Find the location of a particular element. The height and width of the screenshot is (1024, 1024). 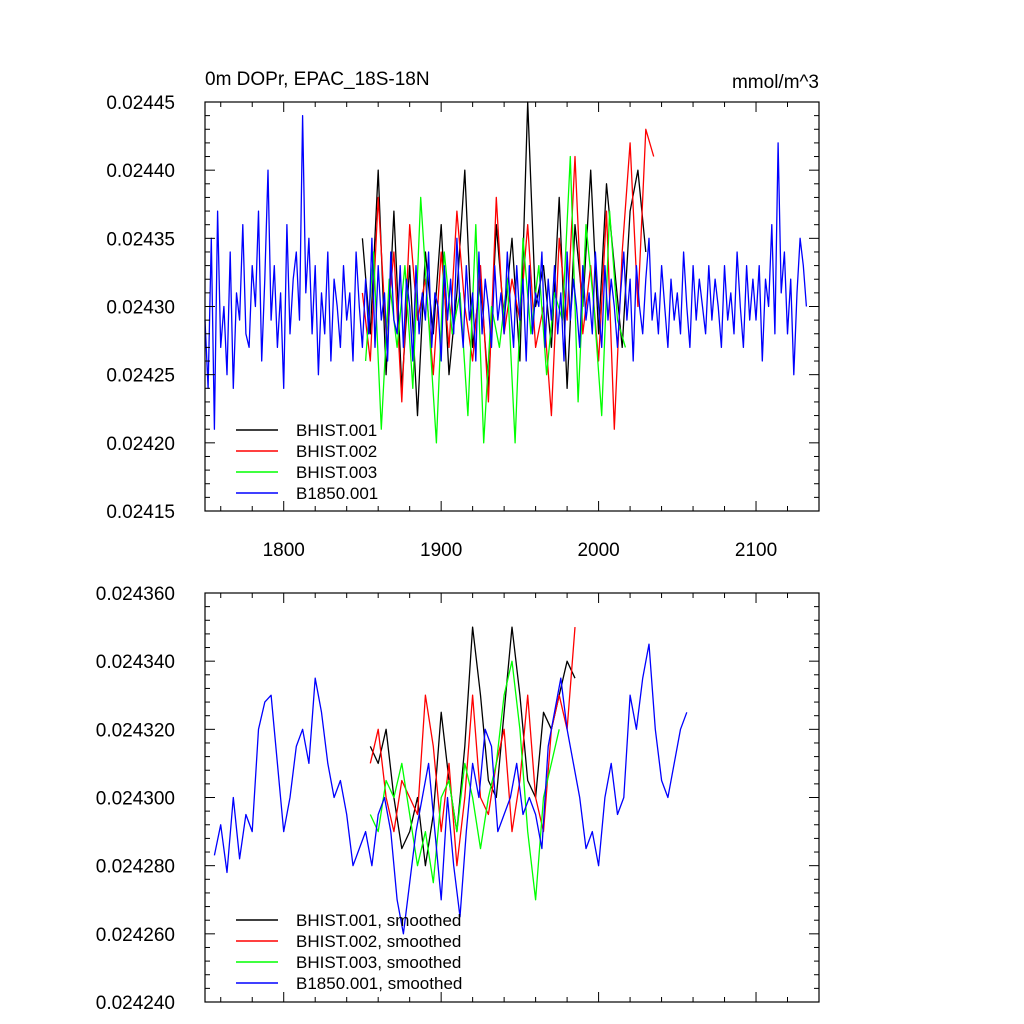

top-y-tick-label: 0.02435 is located at coordinates (140, 239).